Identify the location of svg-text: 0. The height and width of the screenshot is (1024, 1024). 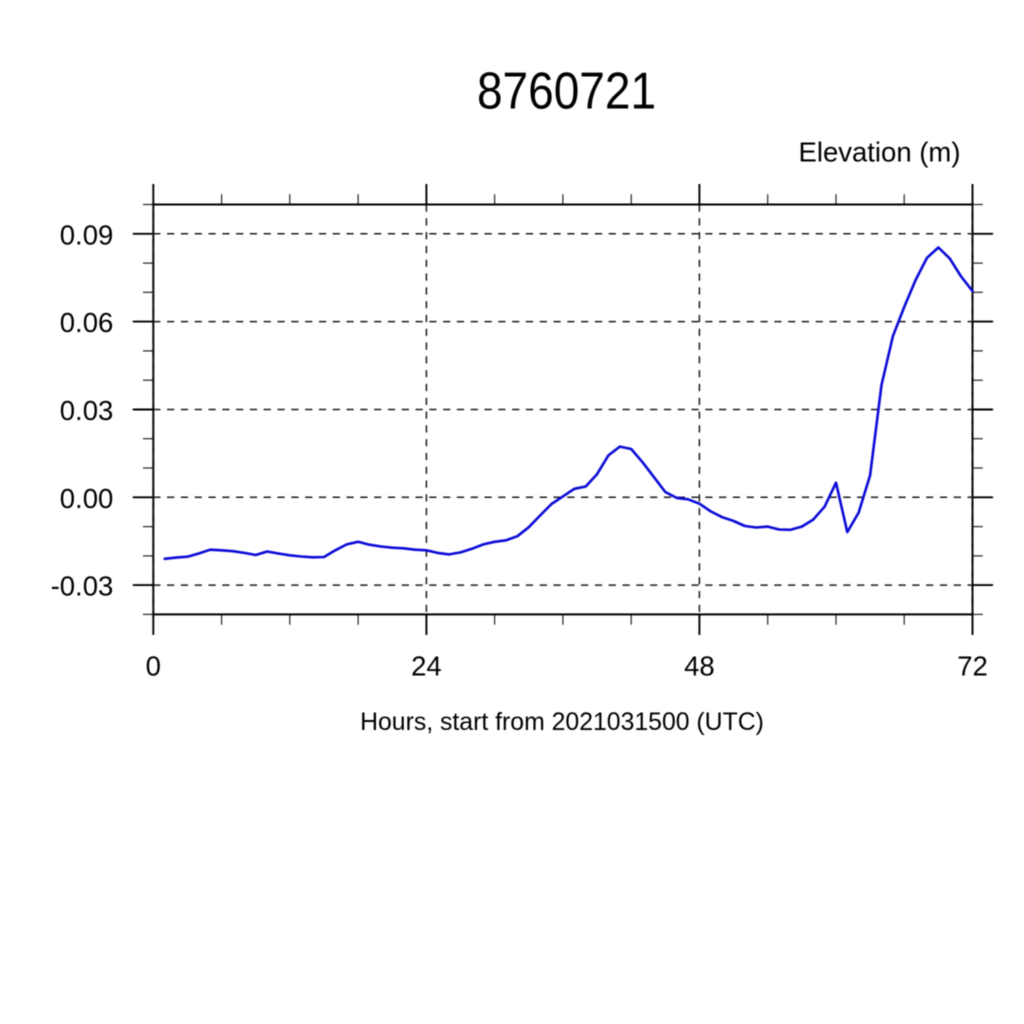
(153, 665).